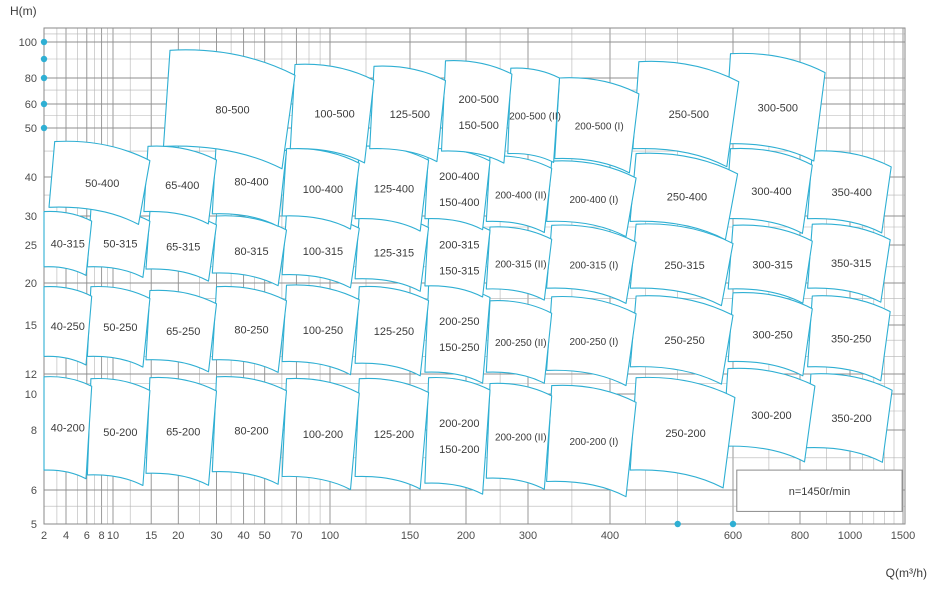 Image resolution: width=937 pixels, height=590 pixels. Describe the element at coordinates (120, 433) in the screenshot. I see `pump-model-label: 50-200` at that location.